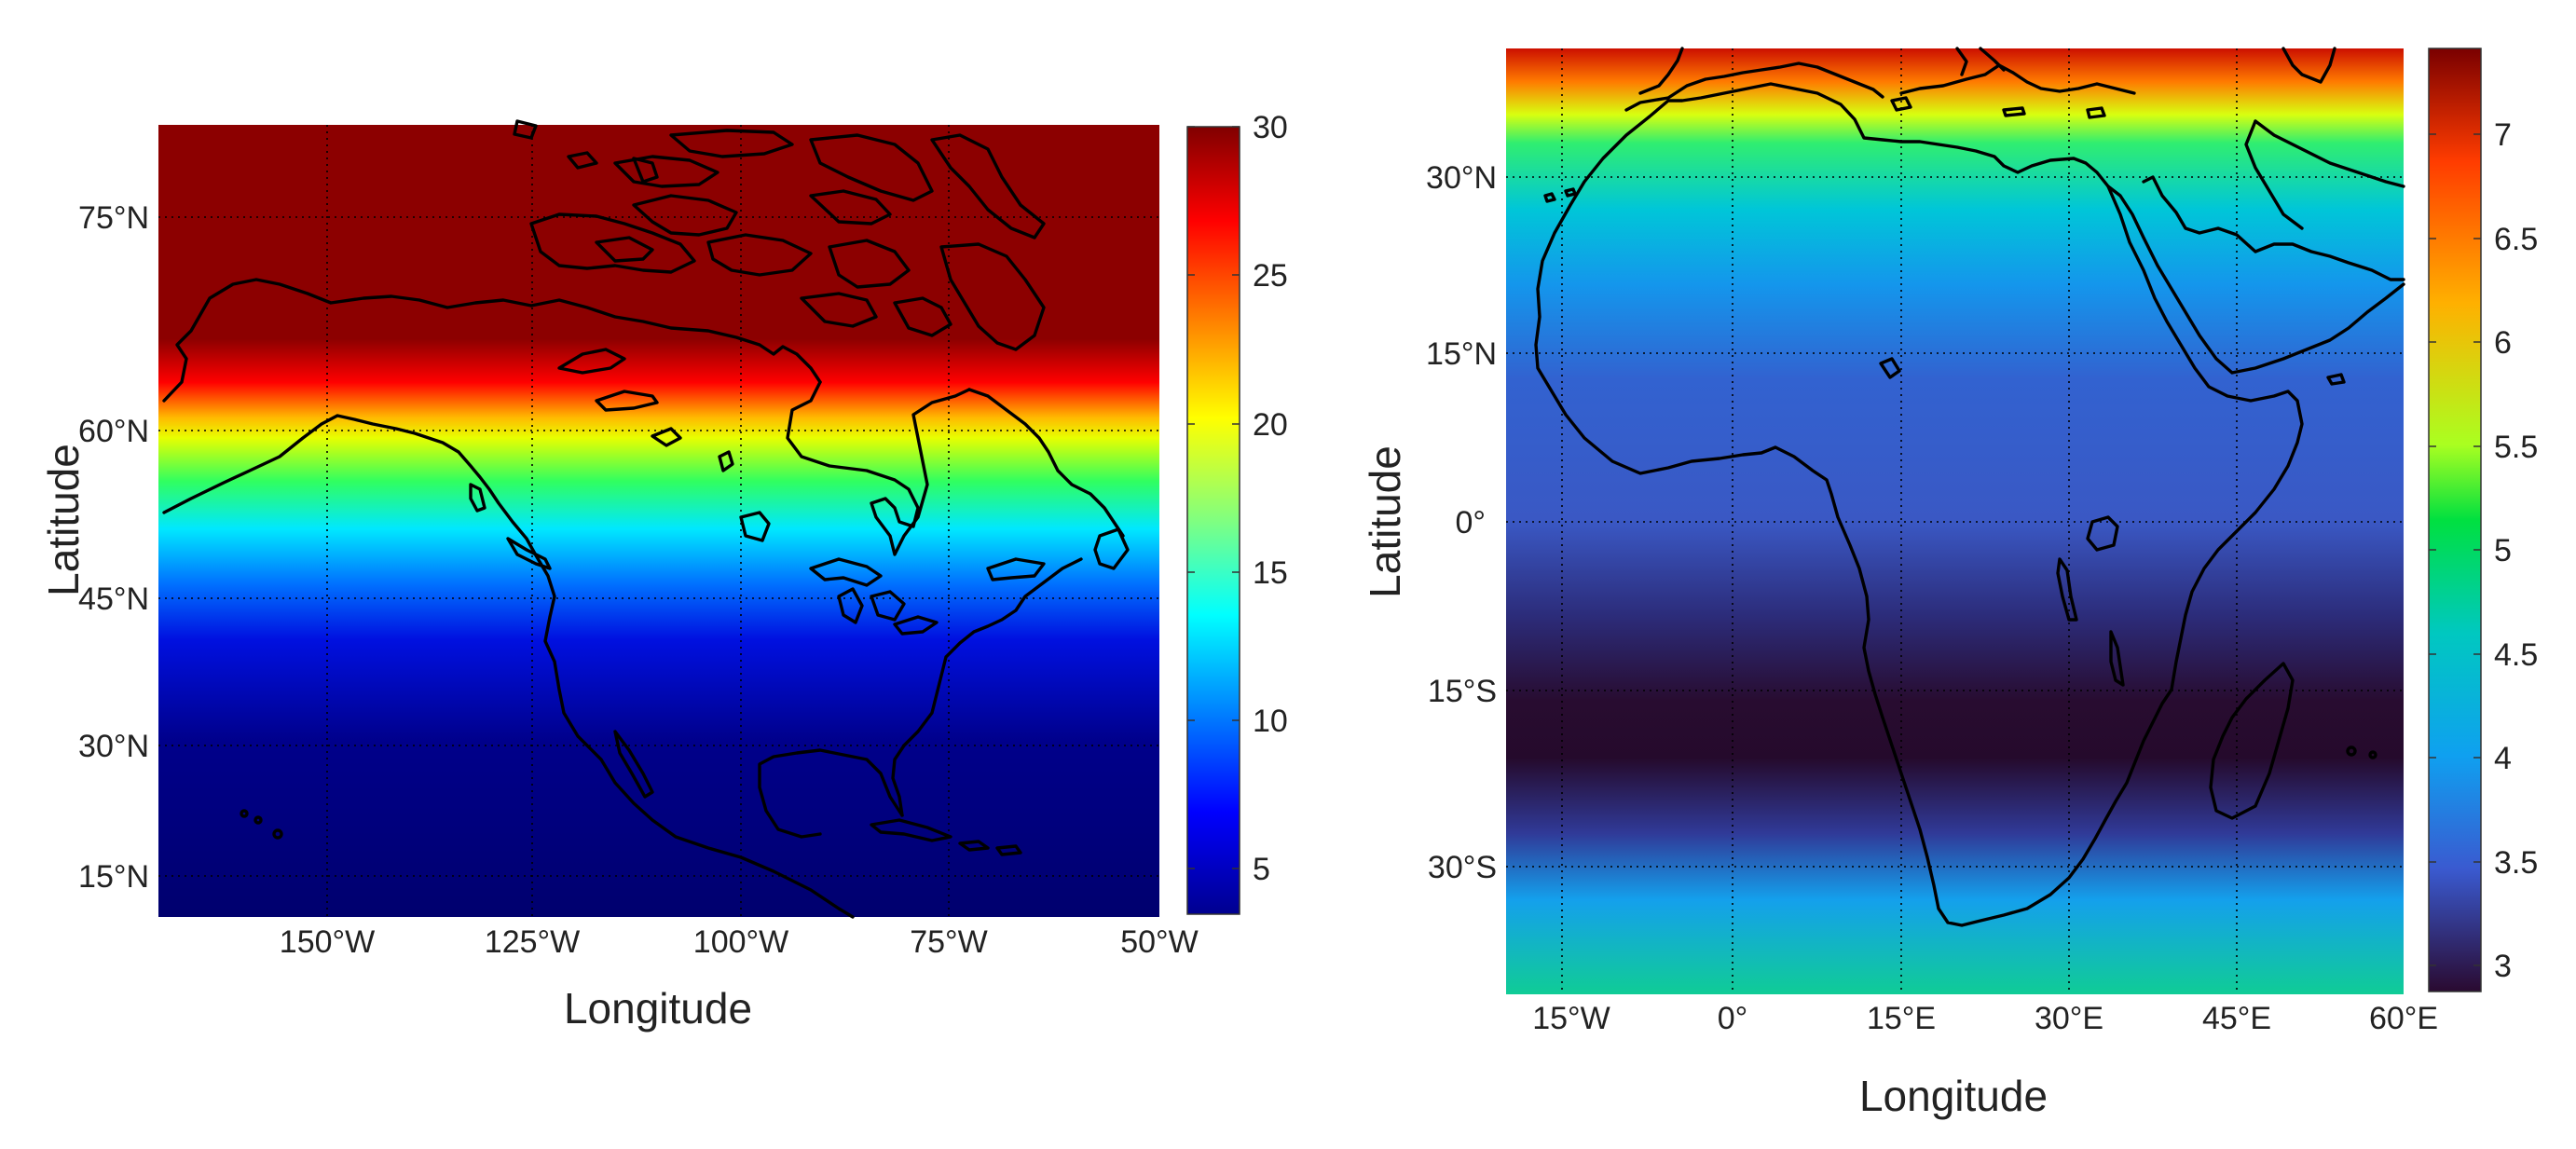  I want to click on y-tick: 0°, so click(1470, 522).